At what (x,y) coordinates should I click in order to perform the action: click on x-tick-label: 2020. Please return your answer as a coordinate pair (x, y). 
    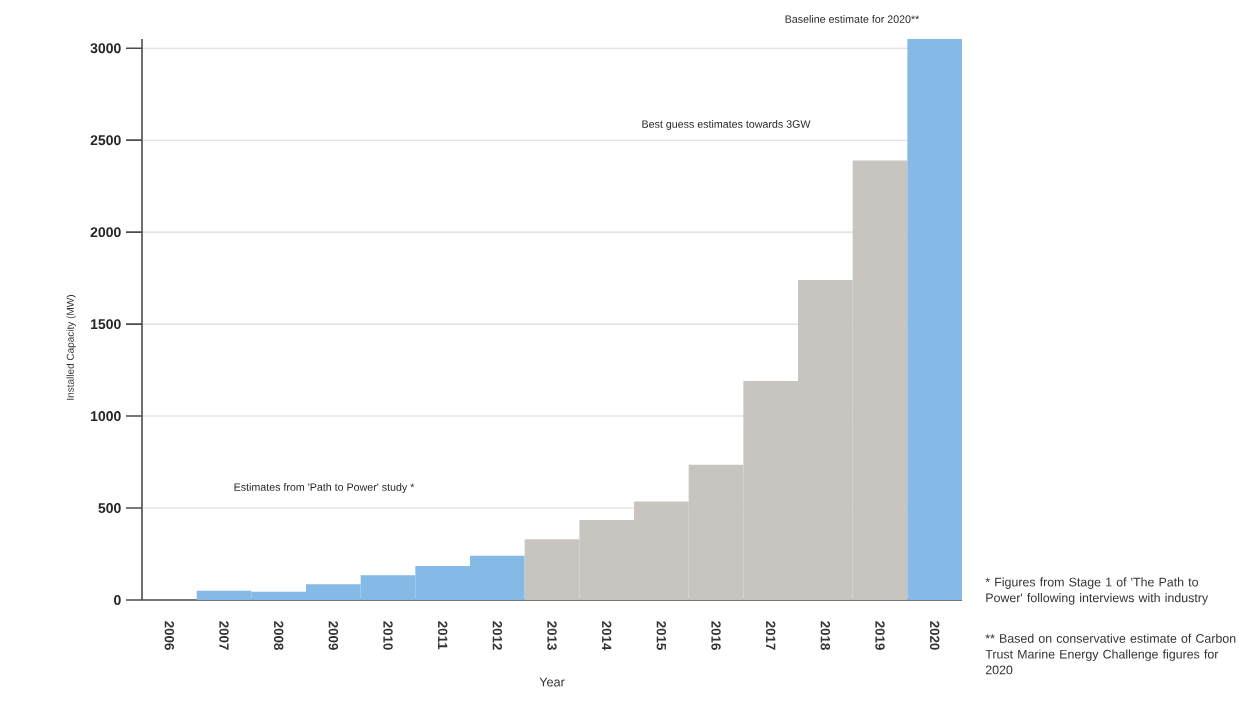
    Looking at the image, I should click on (934, 635).